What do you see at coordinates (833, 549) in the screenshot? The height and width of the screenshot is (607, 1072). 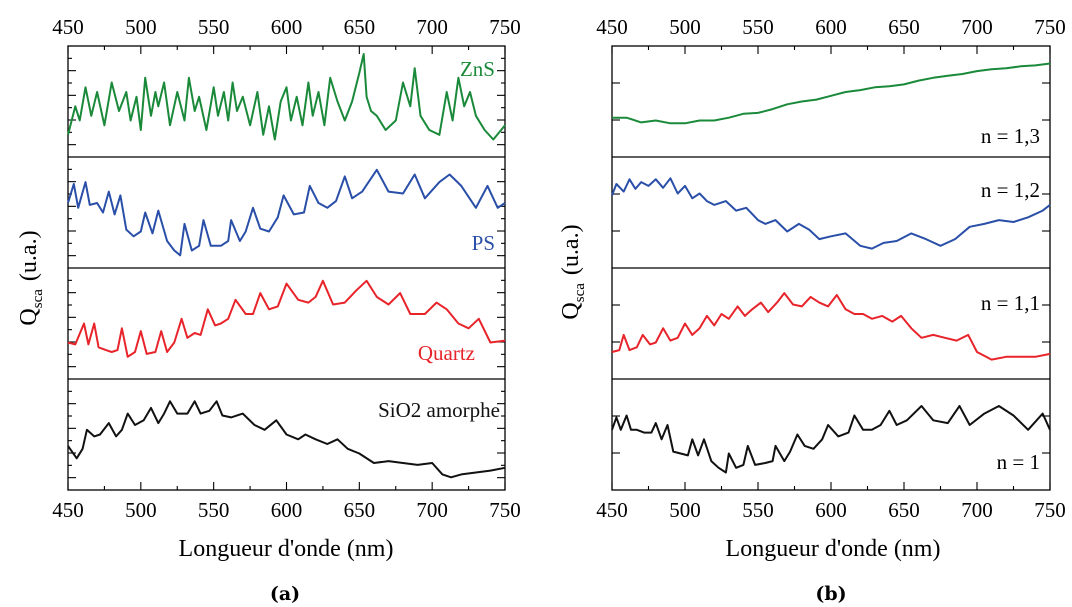 I see `panel-b-xlabel: Longueur d'onde (nm)` at bounding box center [833, 549].